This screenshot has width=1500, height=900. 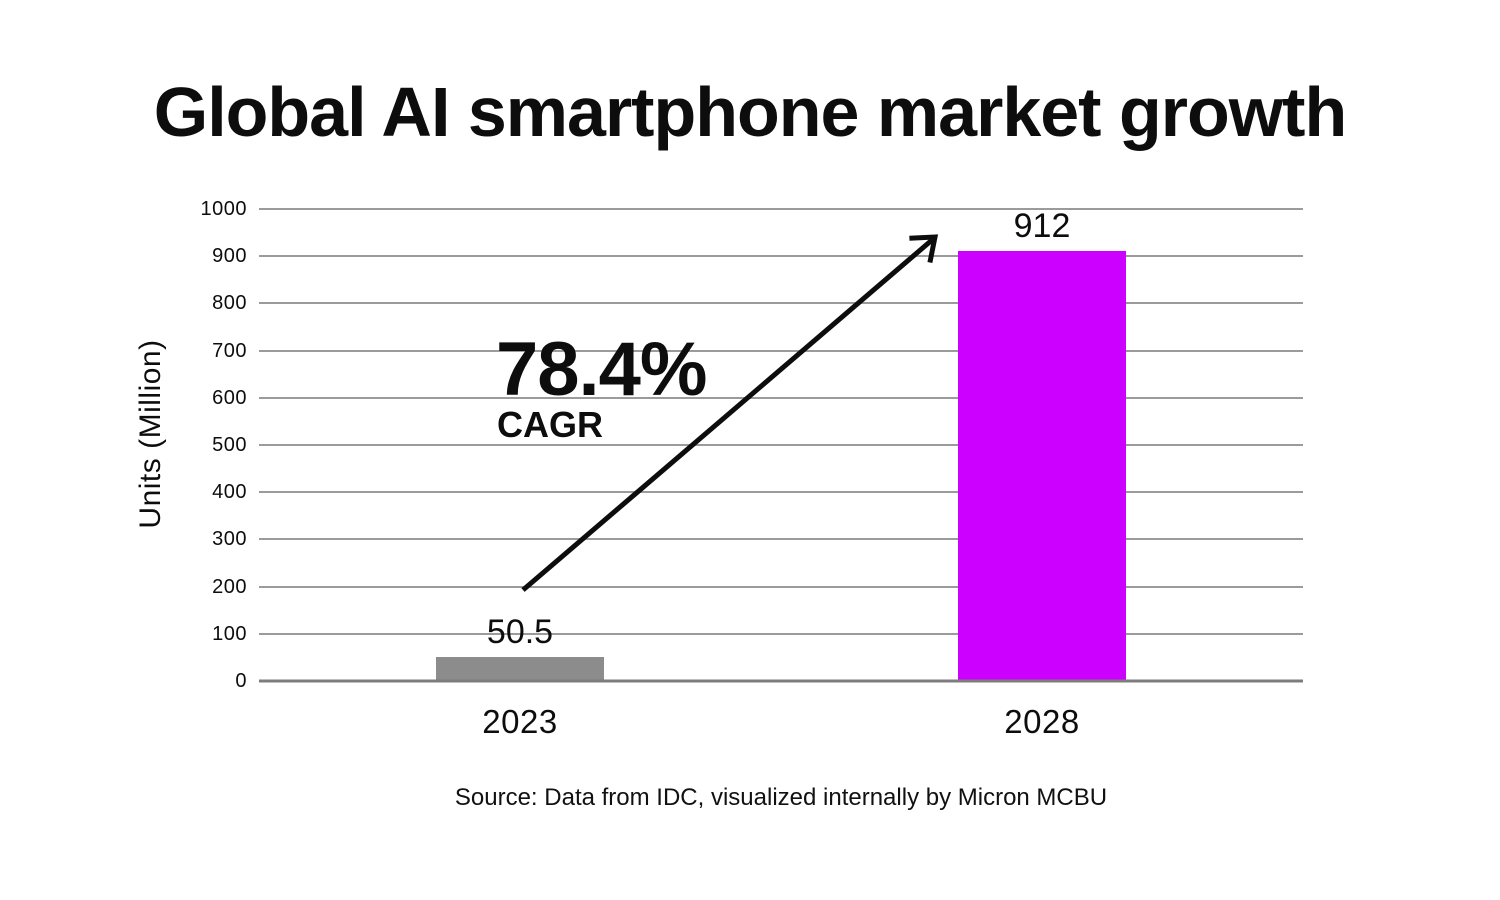 I want to click on value-label-2023: 50.5, so click(x=520, y=632).